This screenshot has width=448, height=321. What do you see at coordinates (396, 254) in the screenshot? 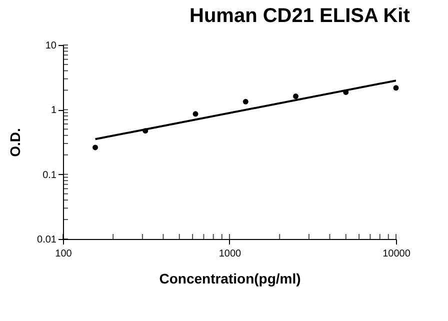
I see `x-tick-label: 10000` at bounding box center [396, 254].